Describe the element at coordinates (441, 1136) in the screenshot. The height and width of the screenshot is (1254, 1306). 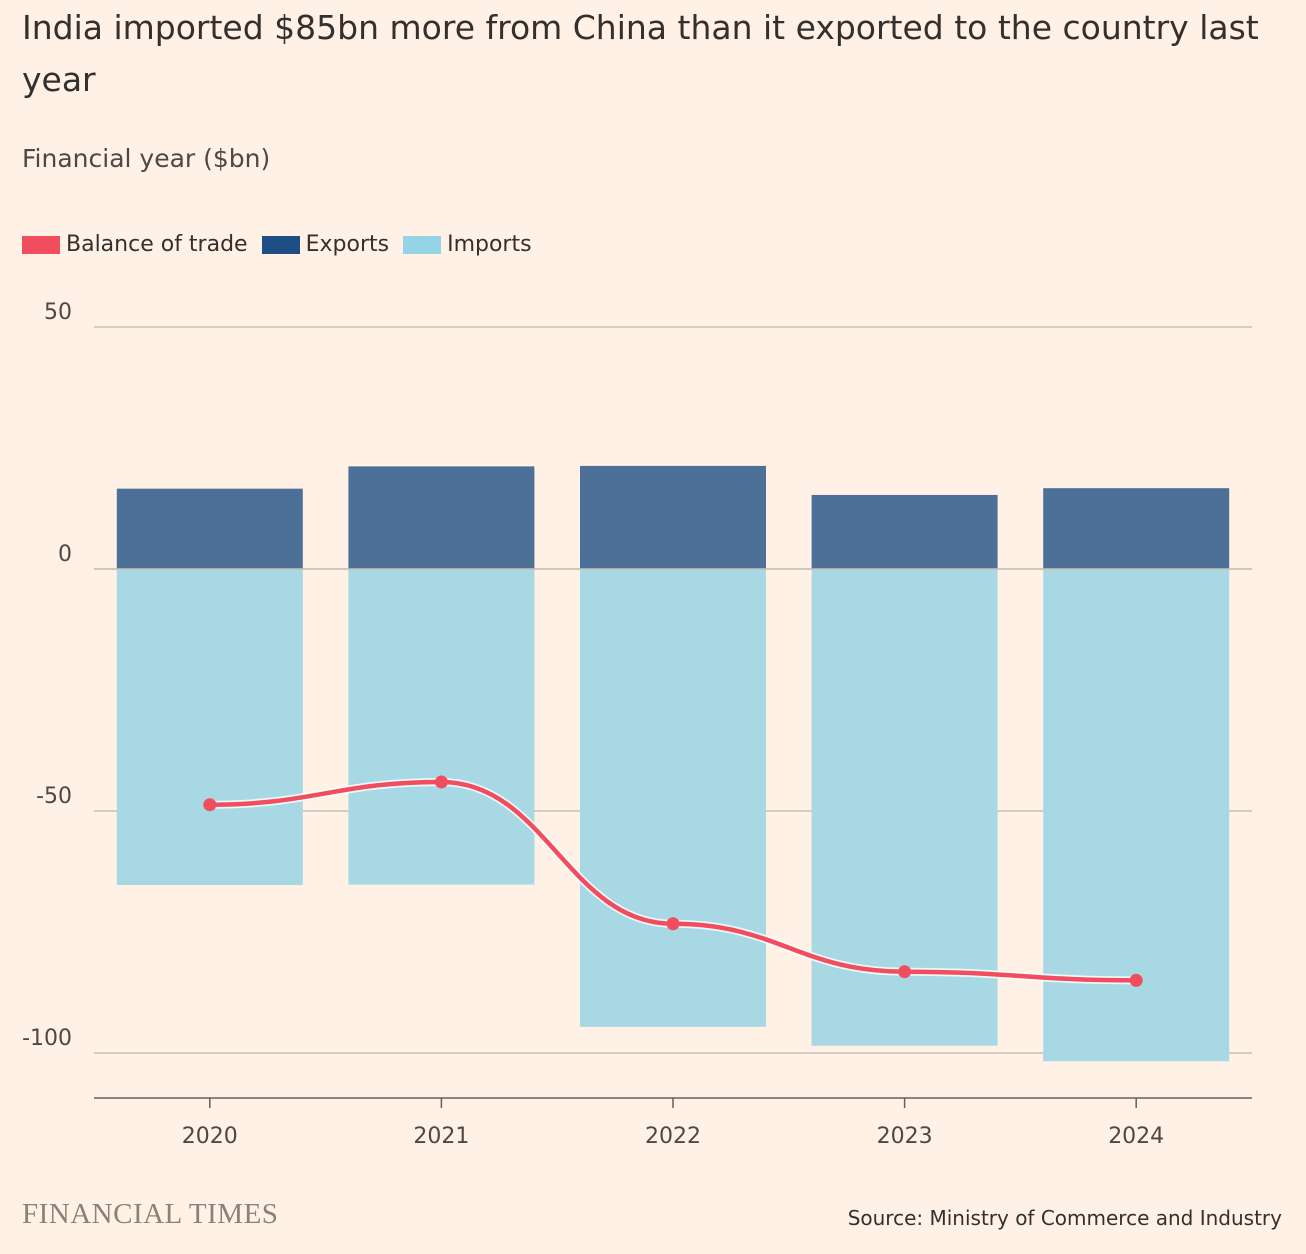
I see `x-tick-label: 2021` at that location.